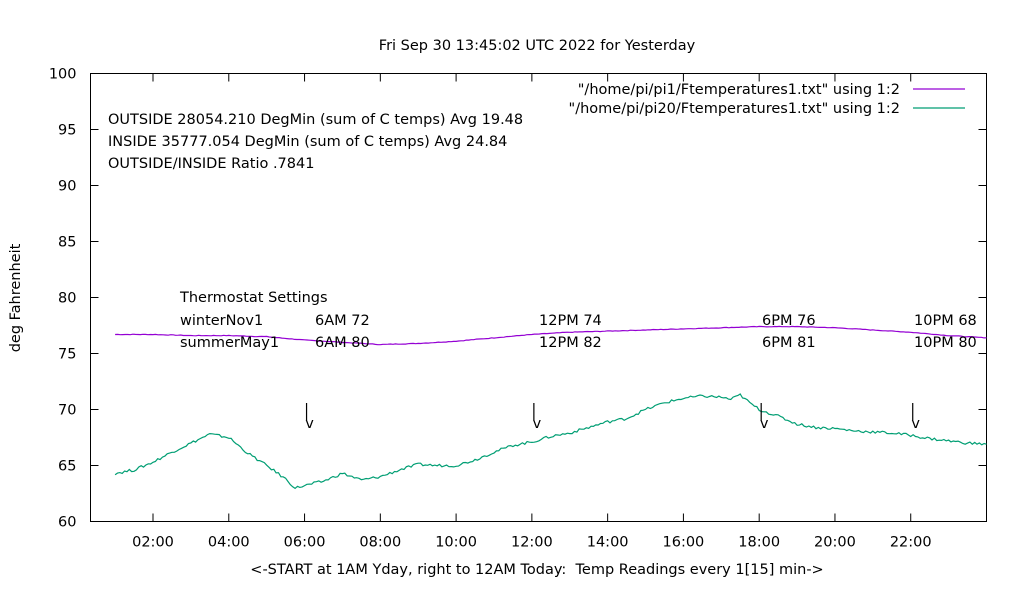 The image size is (1020, 600). What do you see at coordinates (67, 131) in the screenshot?
I see `y-tick-label: 95` at bounding box center [67, 131].